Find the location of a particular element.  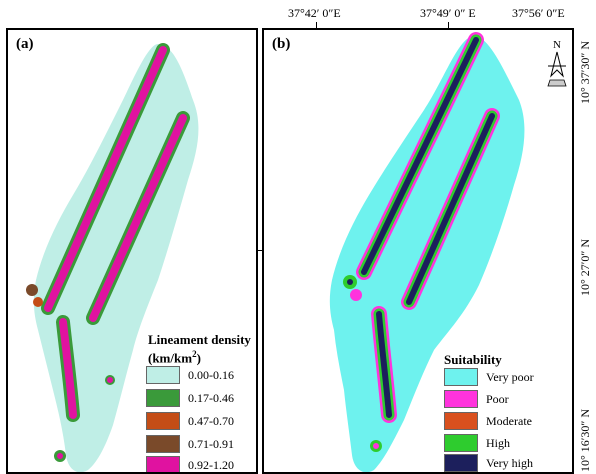

legend-item-a: 0.17-0.46 is located at coordinates (190, 398).